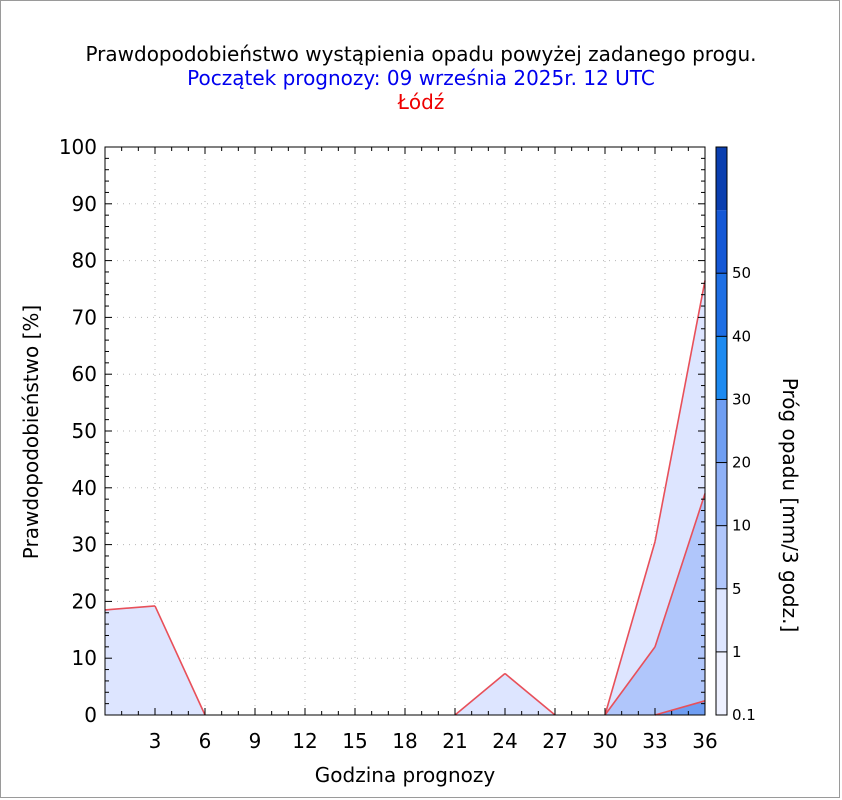 The image size is (842, 800). I want to click on x-tick-label: 33, so click(654, 741).